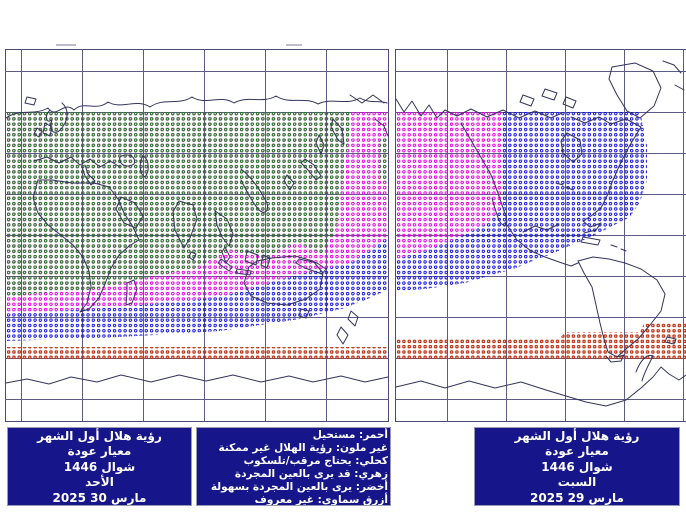  What do you see at coordinates (577, 482) in the screenshot?
I see `weekday-label: السبت` at bounding box center [577, 482].